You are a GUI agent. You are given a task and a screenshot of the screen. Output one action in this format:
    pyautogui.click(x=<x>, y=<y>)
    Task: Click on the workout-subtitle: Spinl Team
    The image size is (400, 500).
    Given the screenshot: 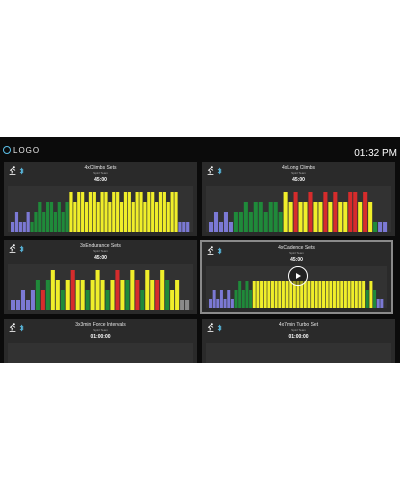 What is the action you would take?
    pyautogui.click(x=296, y=253)
    